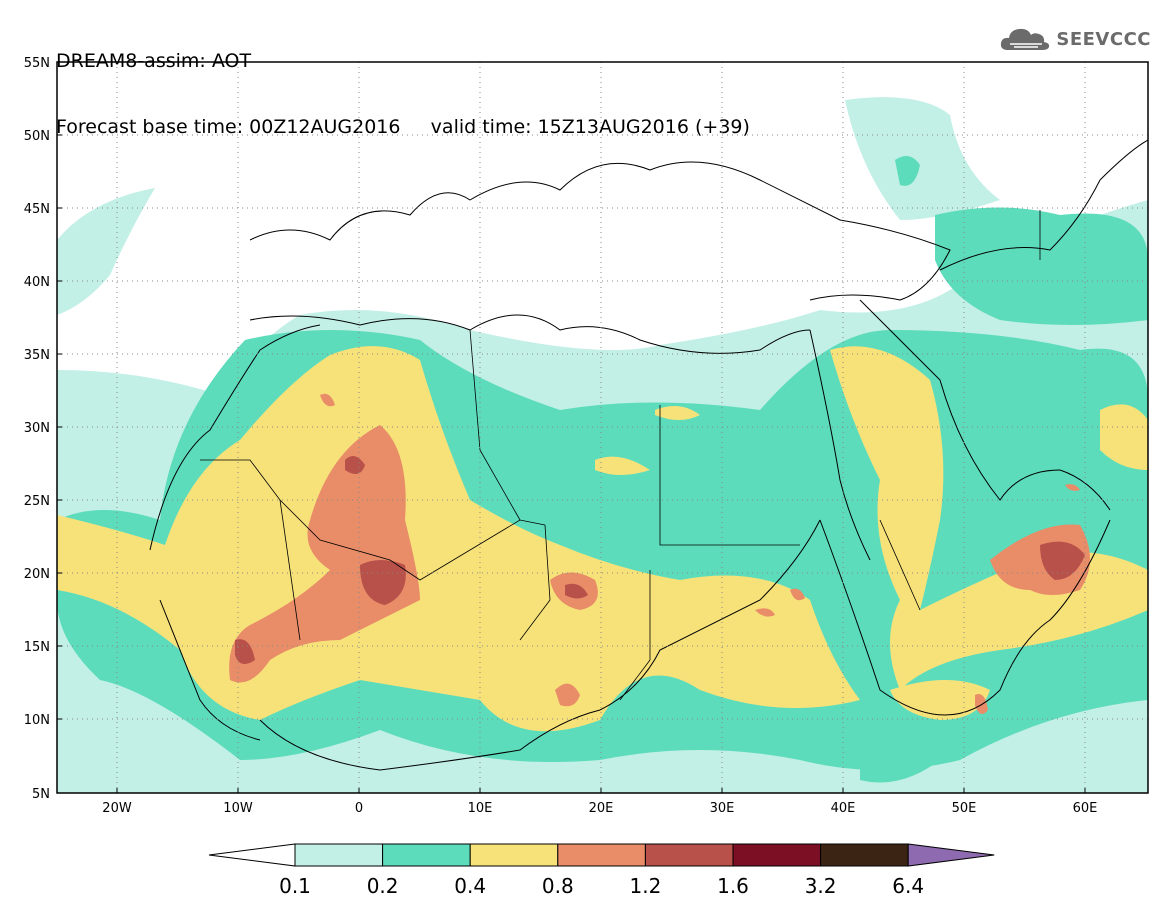 Image resolution: width=1165 pixels, height=905 pixels. What do you see at coordinates (558, 886) in the screenshot?
I see `colorbar-label: 0.8` at bounding box center [558, 886].